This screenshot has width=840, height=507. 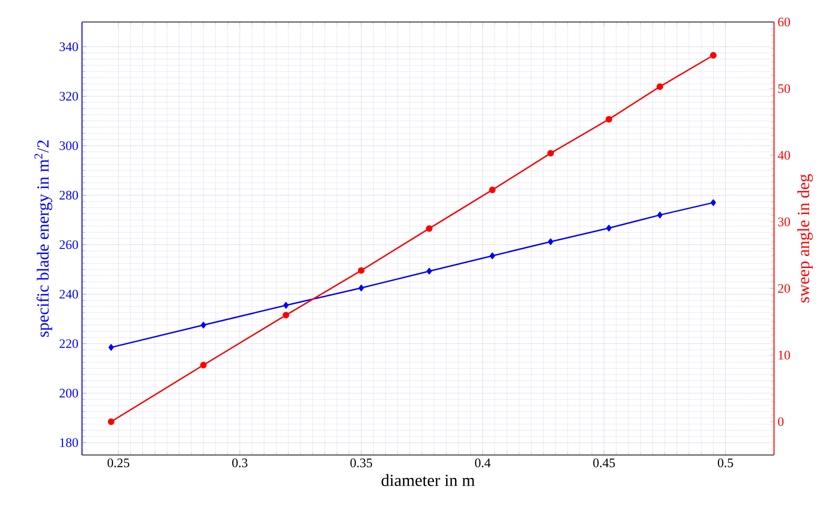 What do you see at coordinates (483, 463) in the screenshot?
I see `x-tick-label: 0.4` at bounding box center [483, 463].